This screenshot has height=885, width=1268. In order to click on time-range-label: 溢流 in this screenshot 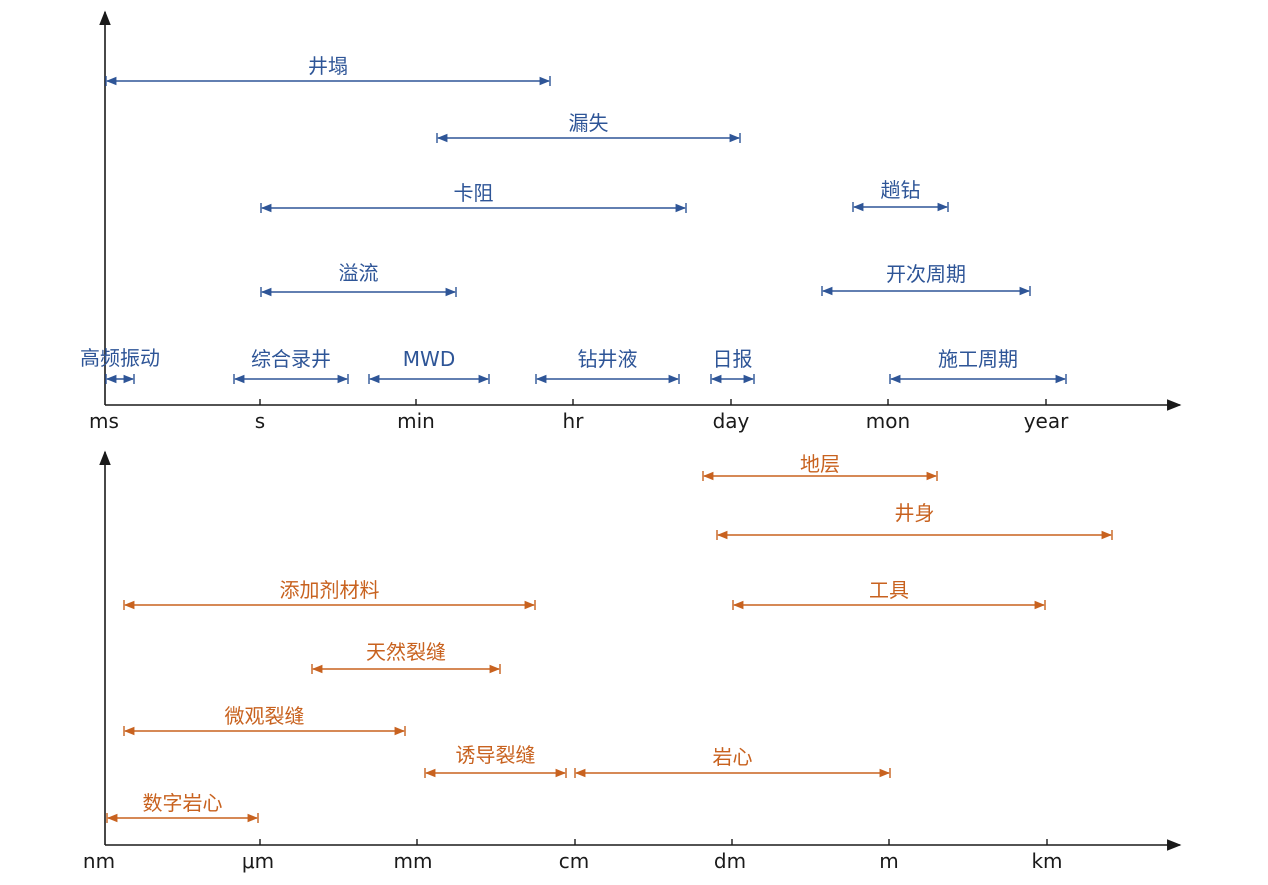, I will do `click(359, 273)`.